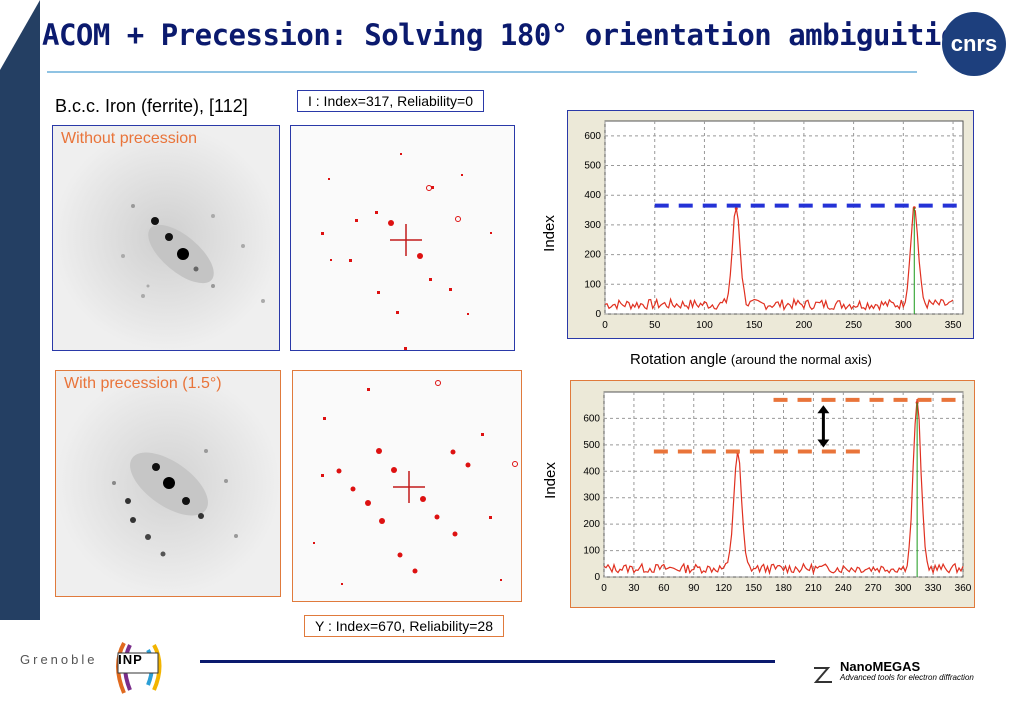 This screenshot has height=708, width=1023. What do you see at coordinates (130, 659) in the screenshot?
I see `inp-text: INP` at bounding box center [130, 659].